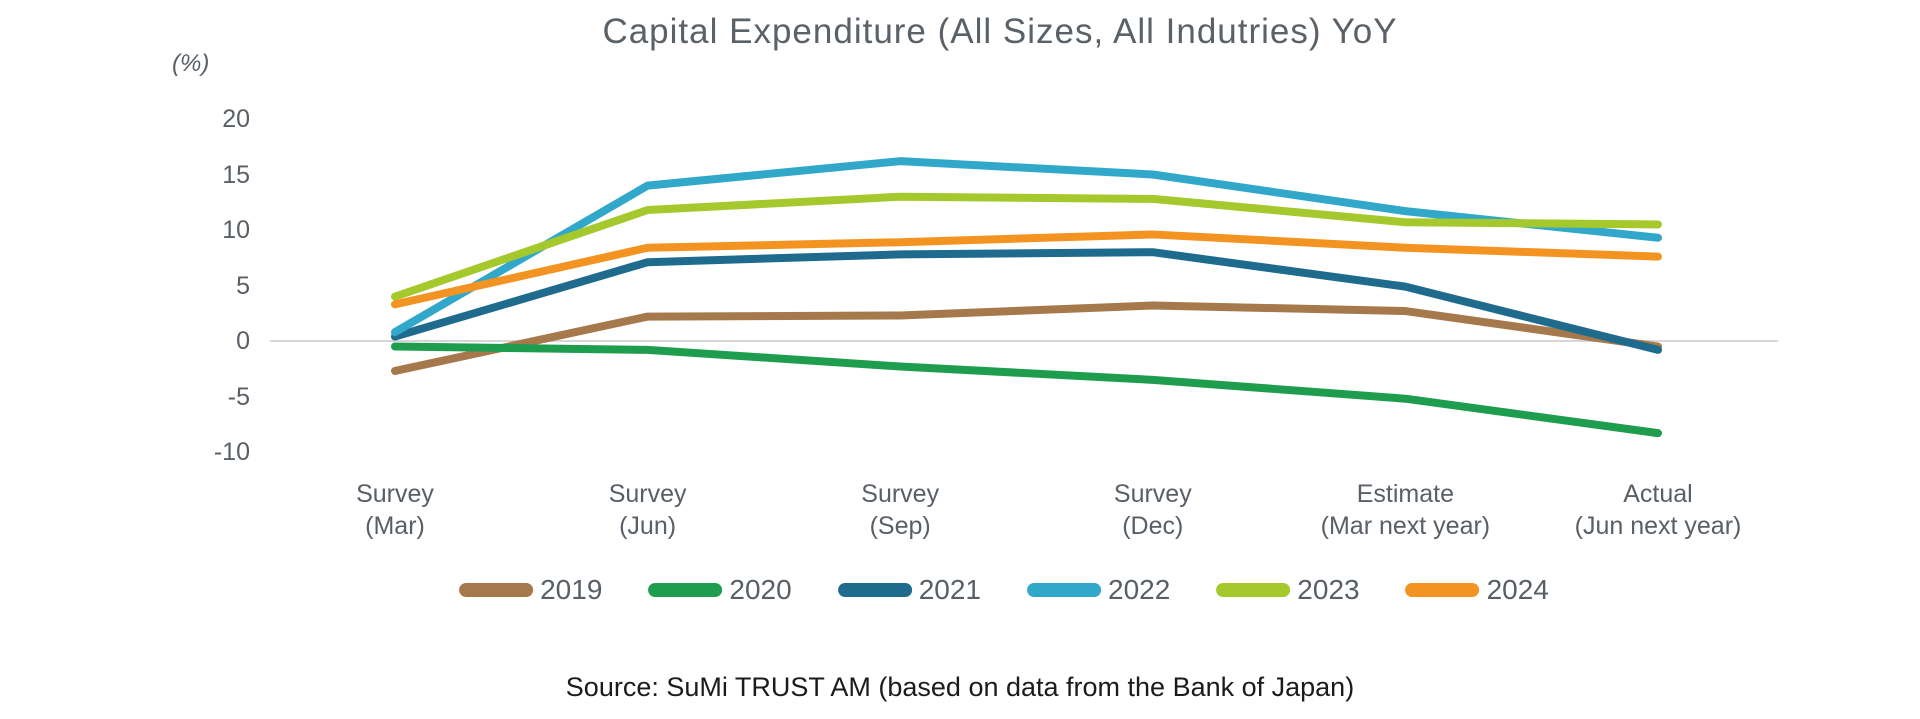 The height and width of the screenshot is (719, 1920). I want to click on legend-item-2020: 2020, so click(720, 590).